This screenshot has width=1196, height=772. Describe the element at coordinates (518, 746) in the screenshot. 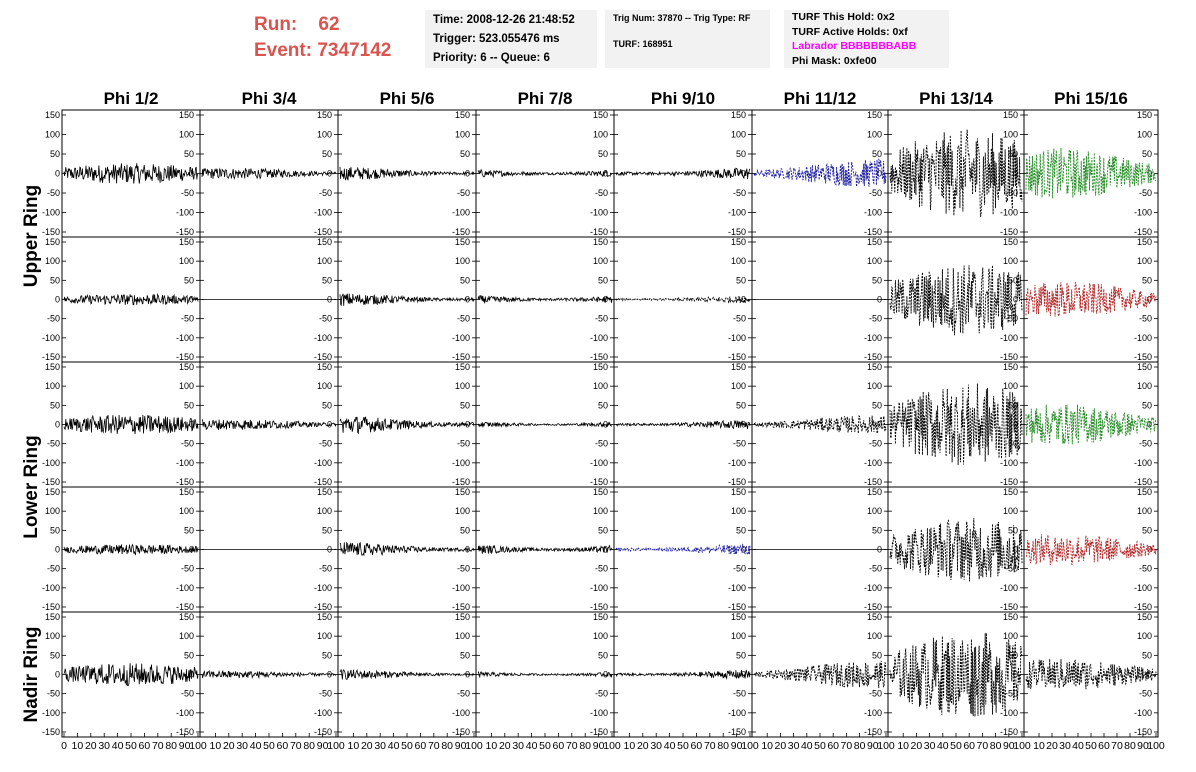

I see `xtick-label: 30` at that location.